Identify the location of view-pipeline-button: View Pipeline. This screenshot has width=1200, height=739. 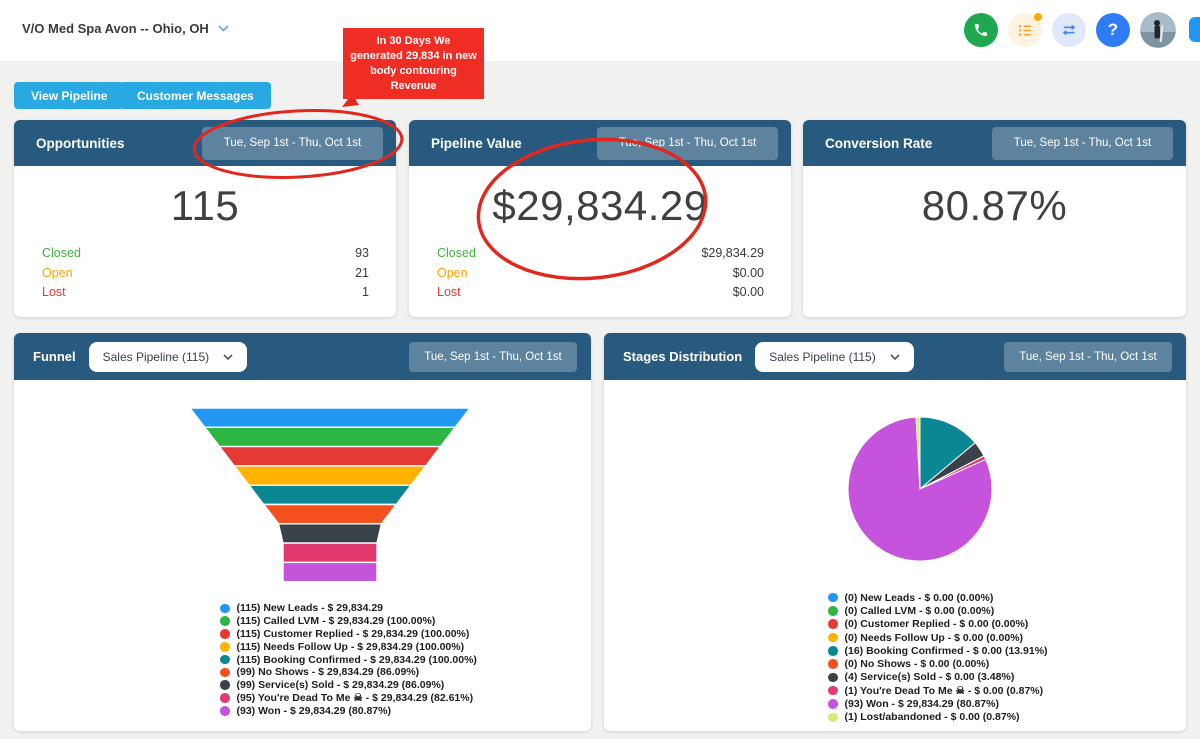
(69, 95).